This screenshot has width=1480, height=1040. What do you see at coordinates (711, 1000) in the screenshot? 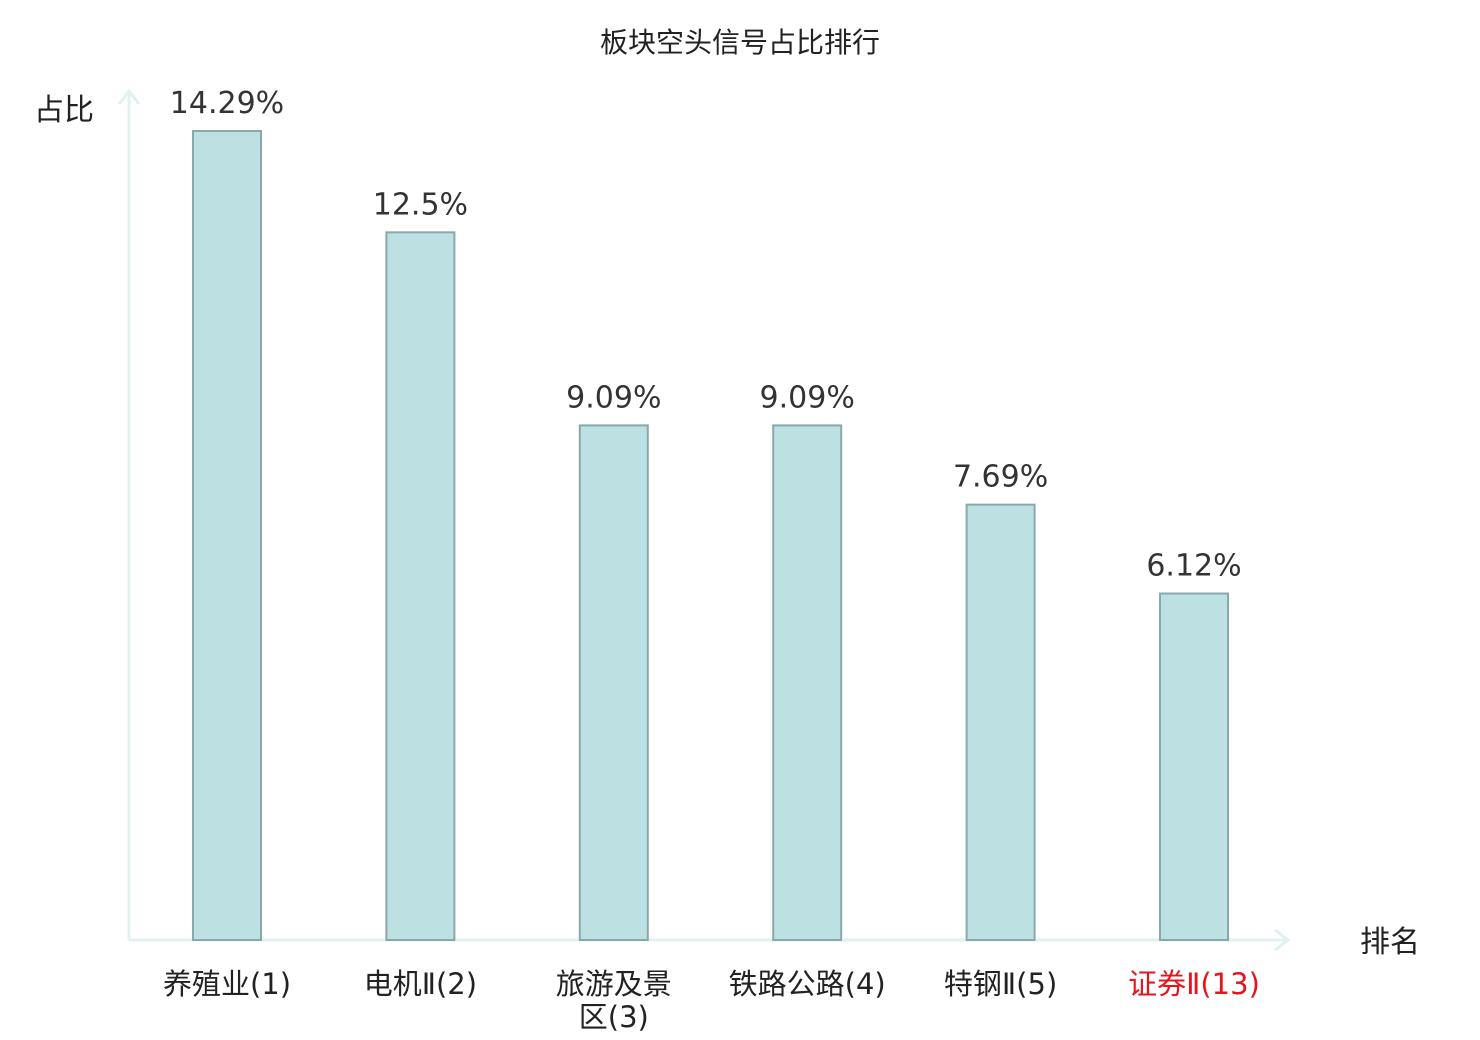
I see `category-labels: 养殖业(1) 电机Ⅱ(2) 旅游及景区(3) 铁路公路(4) 特钢Ⅱ(5) 证券Ⅱ(13)` at bounding box center [711, 1000].